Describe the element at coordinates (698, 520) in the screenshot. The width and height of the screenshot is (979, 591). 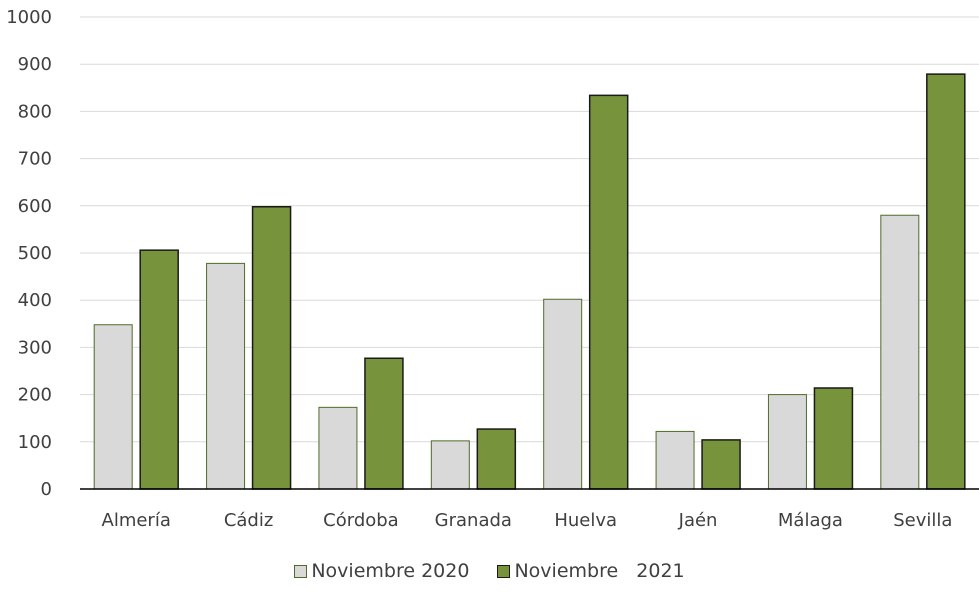
I see `x-tick-label-Jaén: Jaén` at that location.